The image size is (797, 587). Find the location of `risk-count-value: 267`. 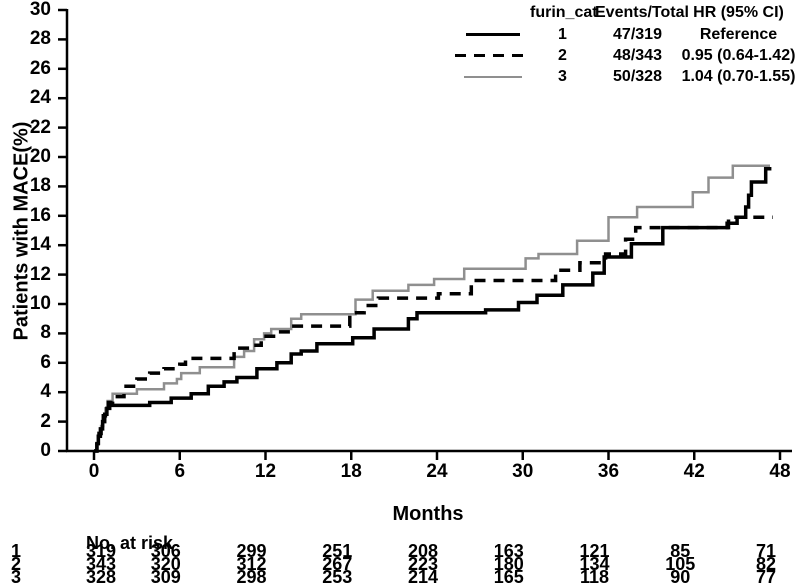

risk-count-value: 267 is located at coordinates (337, 564).